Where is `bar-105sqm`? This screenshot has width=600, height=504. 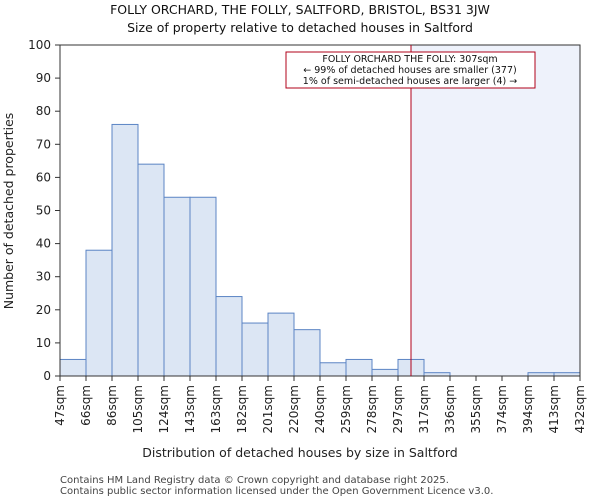
bar-105sqm is located at coordinates (151, 270).